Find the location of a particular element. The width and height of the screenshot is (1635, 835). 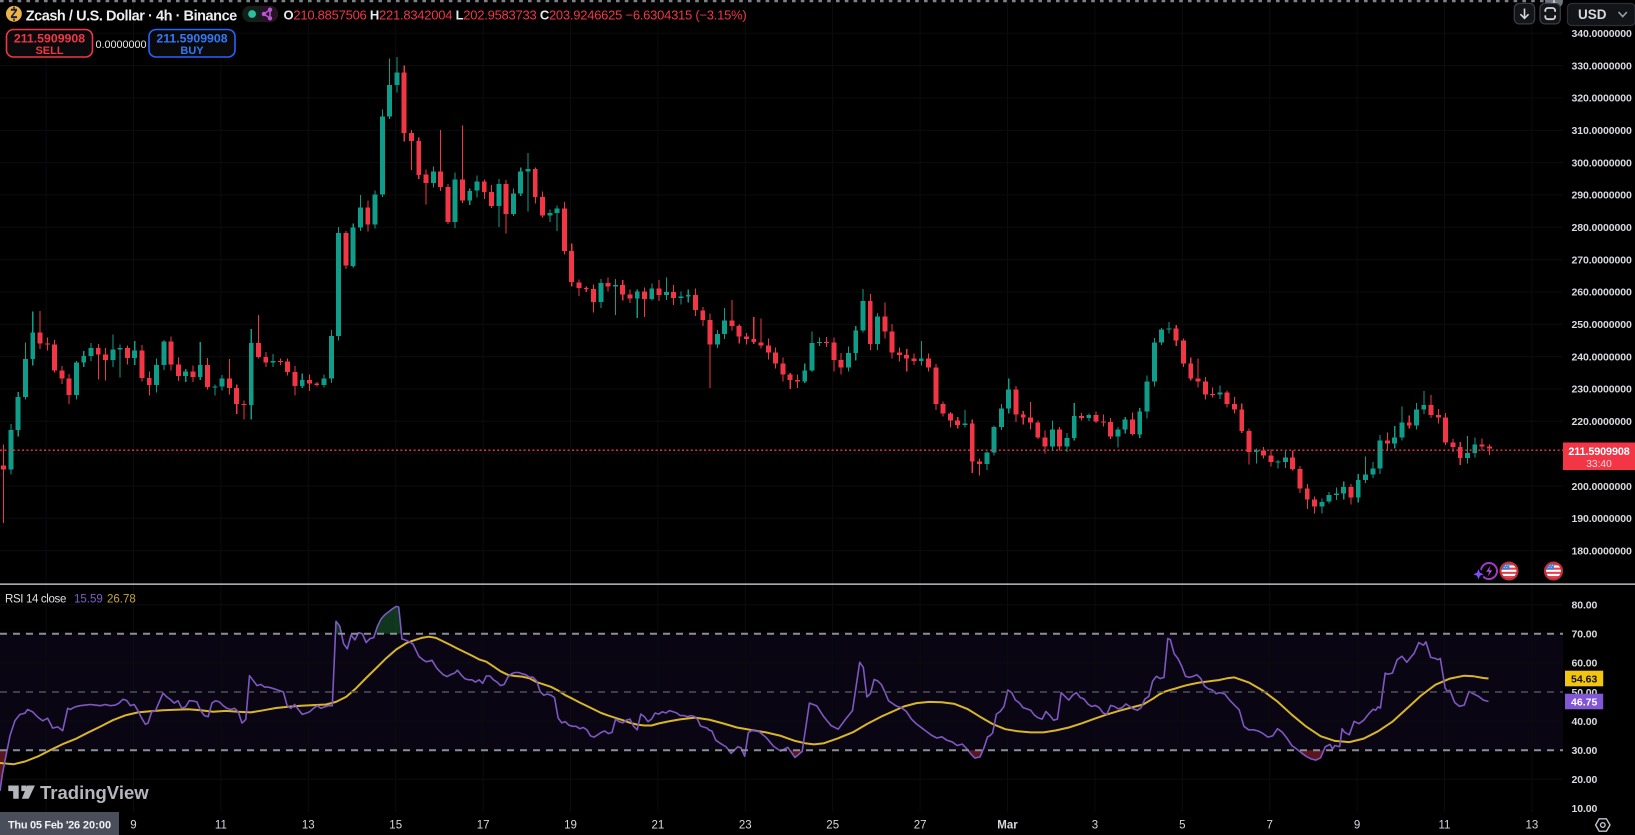

svg-text: 250.0000000 is located at coordinates (1602, 325).